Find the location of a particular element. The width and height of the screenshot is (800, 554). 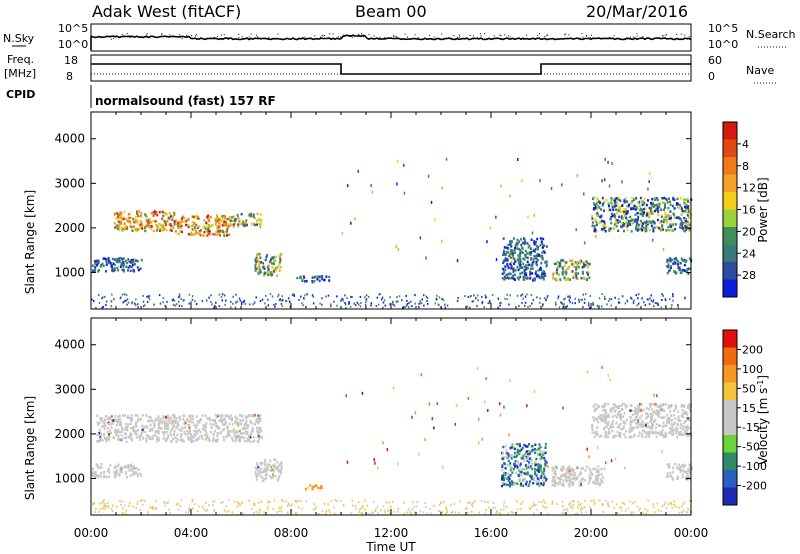

nsky-tick-top: 10^5 is located at coordinates (73, 28).